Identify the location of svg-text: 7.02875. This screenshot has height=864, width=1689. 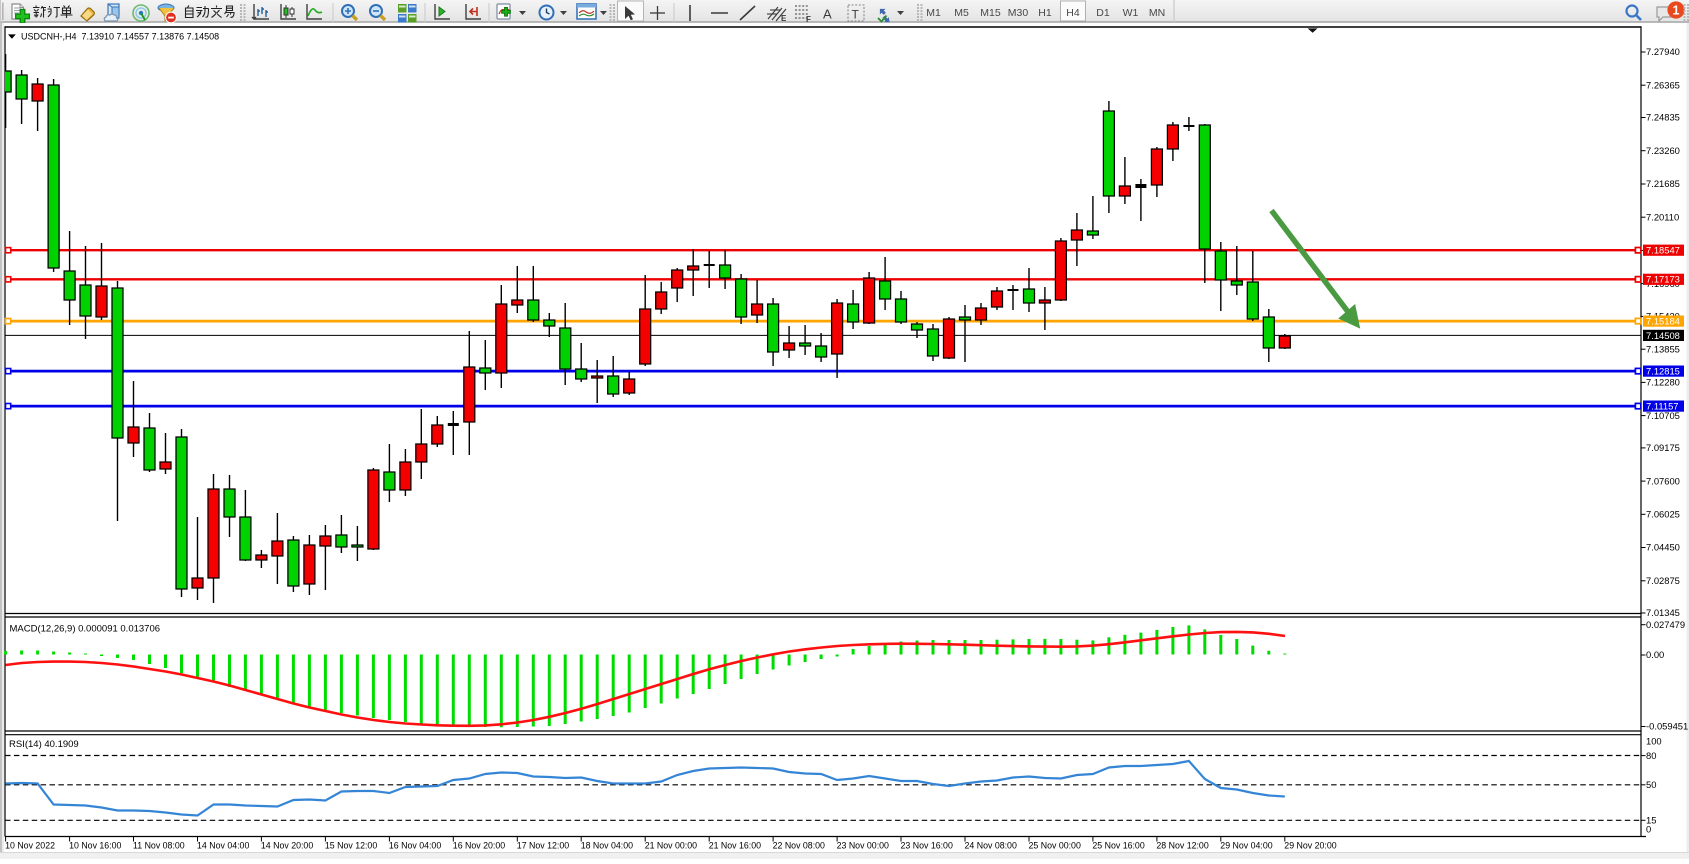
(1663, 580).